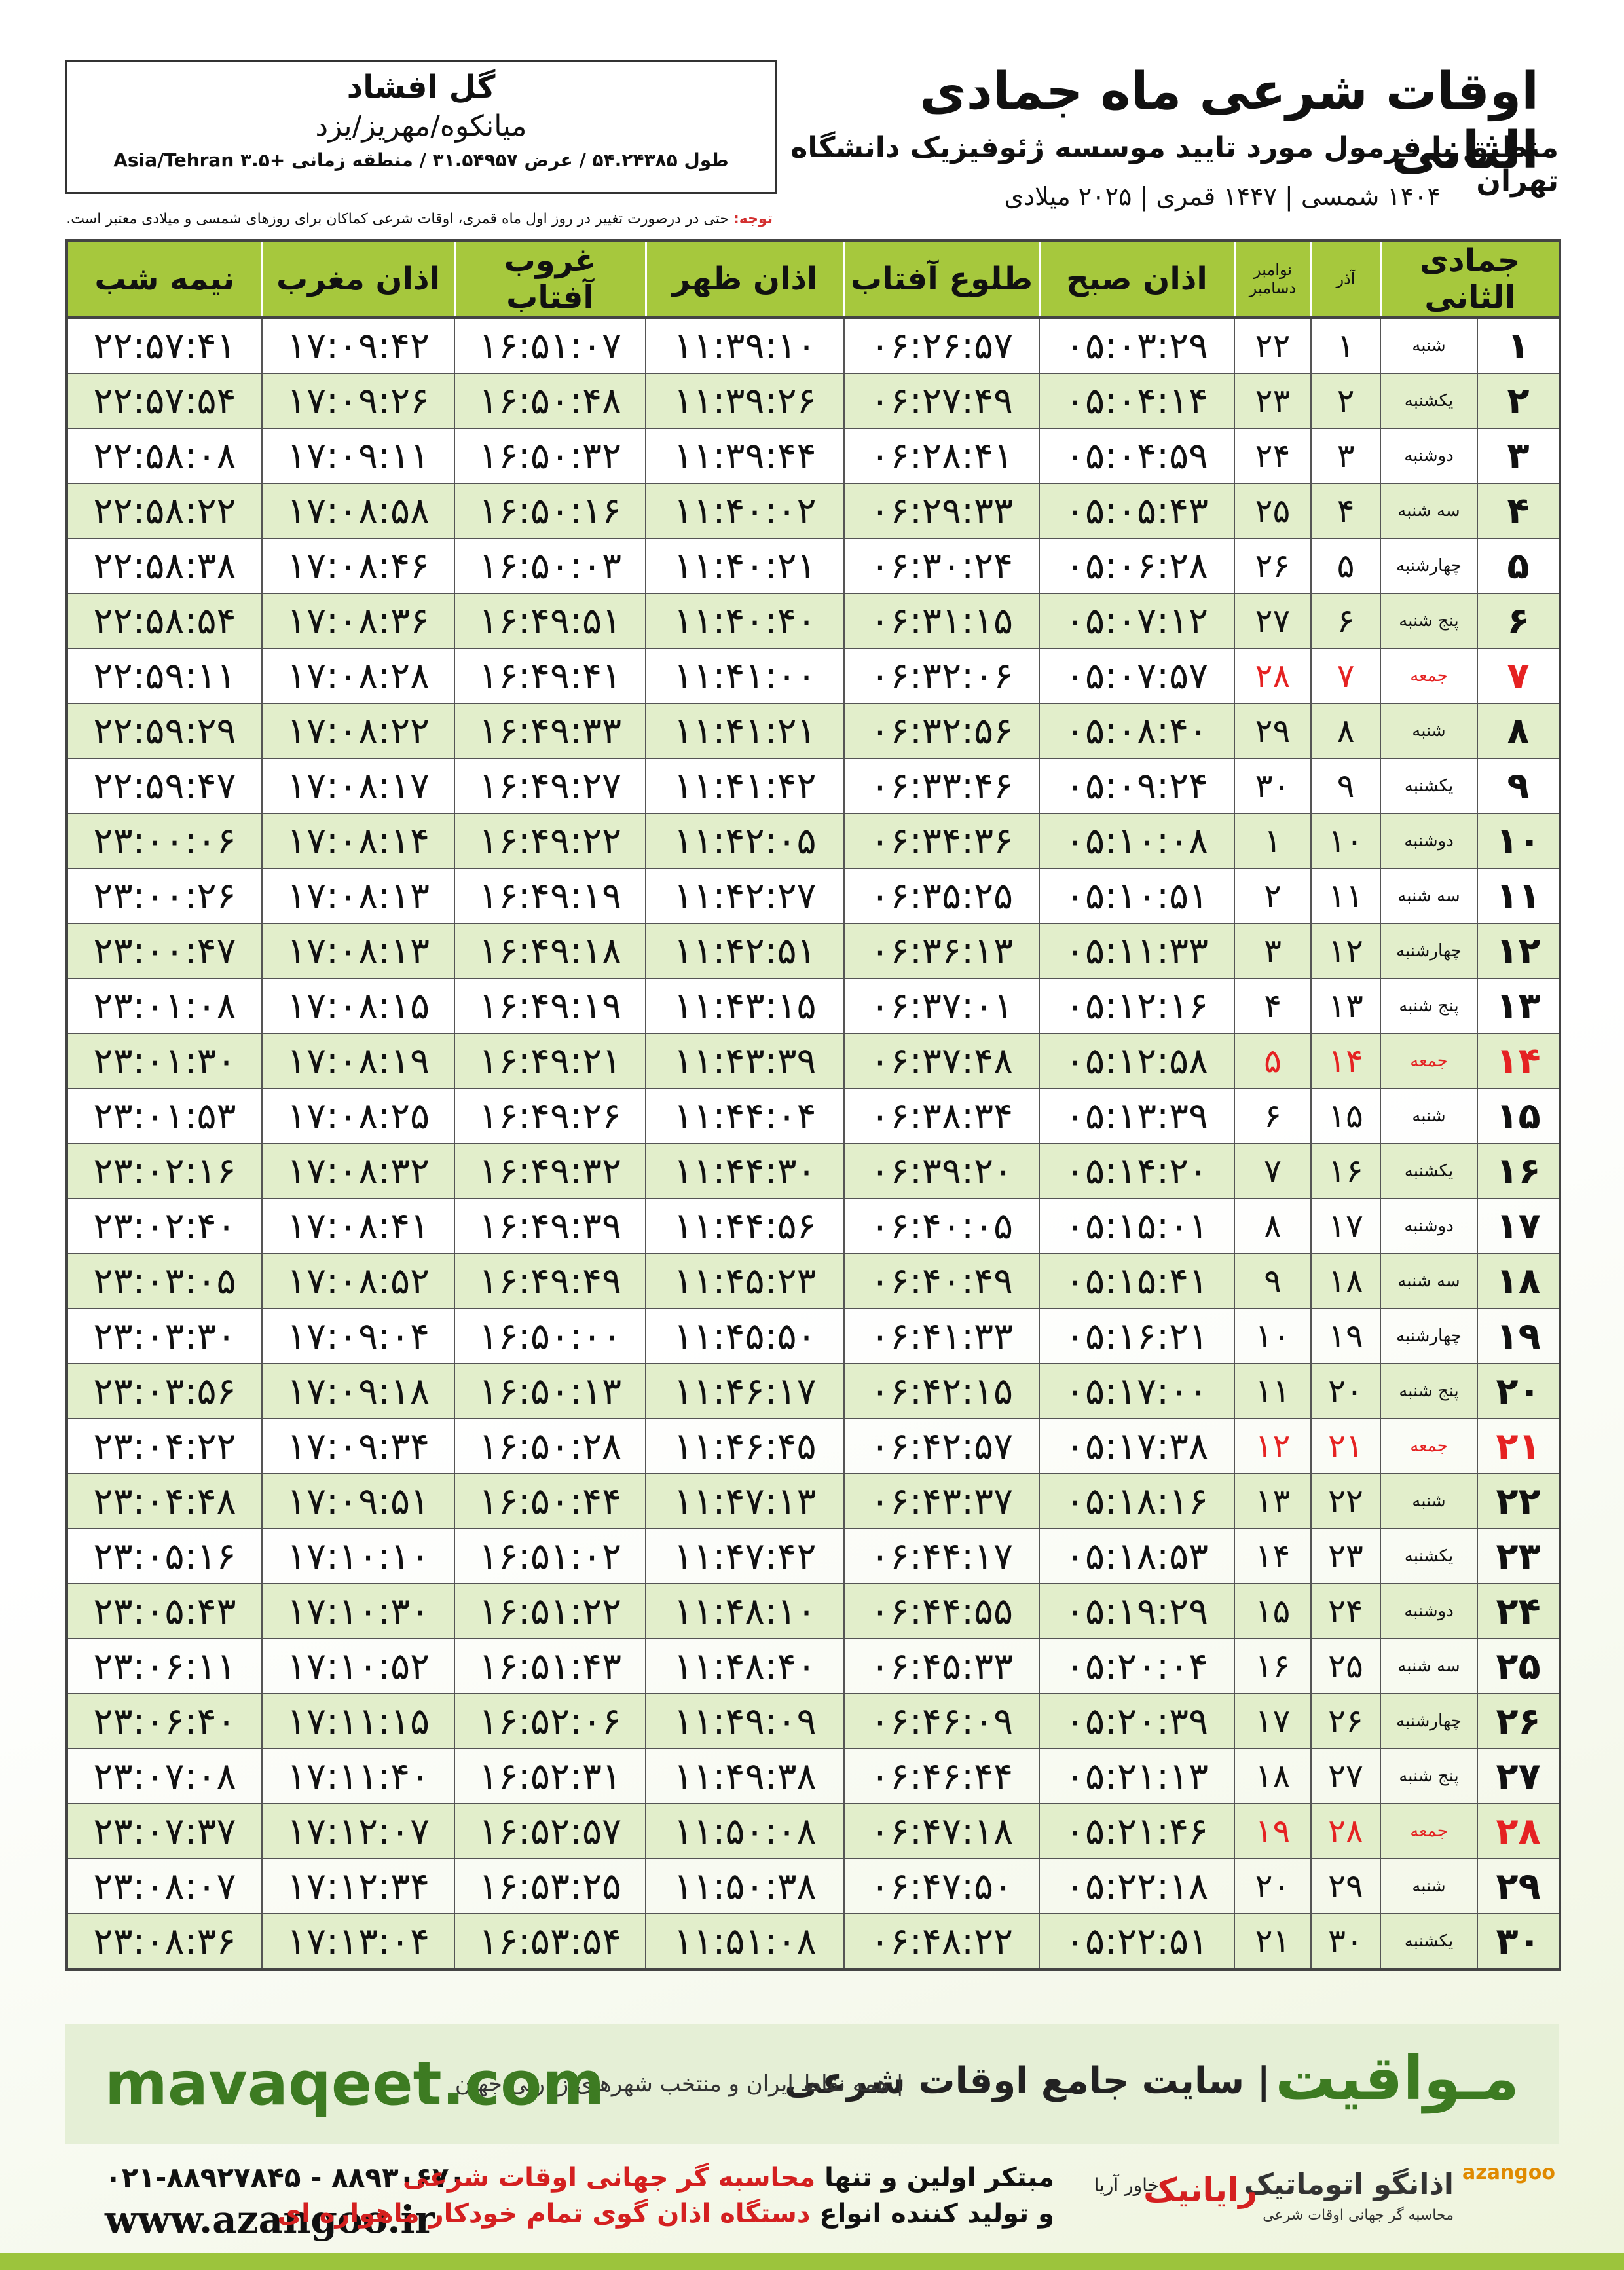  Describe the element at coordinates (745, 1721) in the screenshot. I see `cell: ۱۱:۴۹:۰۹` at that location.